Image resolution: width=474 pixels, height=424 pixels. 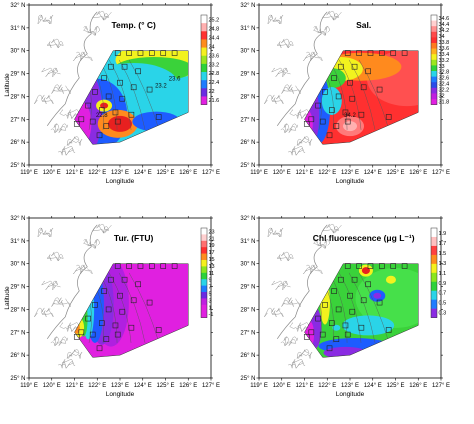 What do you see at coordinates (443, 274) in the screenshot?
I see `colorbar-label: 1.1` at bounding box center [443, 274].